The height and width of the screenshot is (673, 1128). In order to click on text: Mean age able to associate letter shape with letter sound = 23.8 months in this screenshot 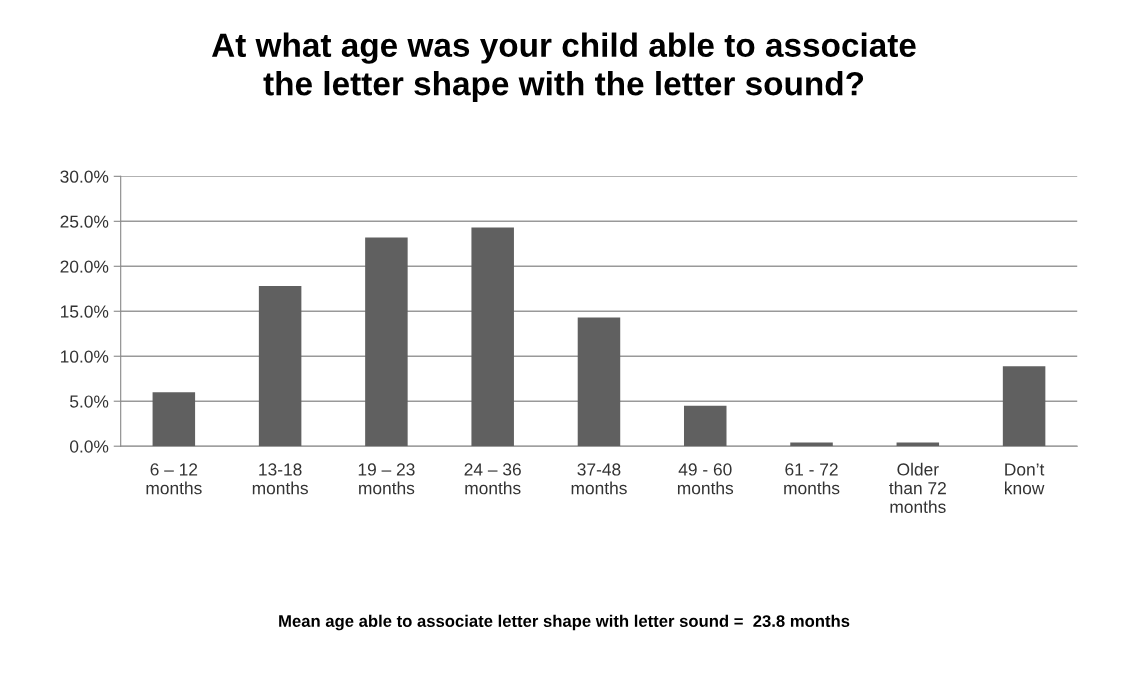, I will do `click(564, 622)`.